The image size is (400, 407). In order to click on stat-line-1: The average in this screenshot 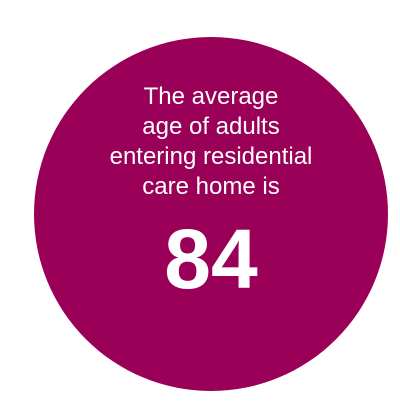, I will do `click(211, 96)`.